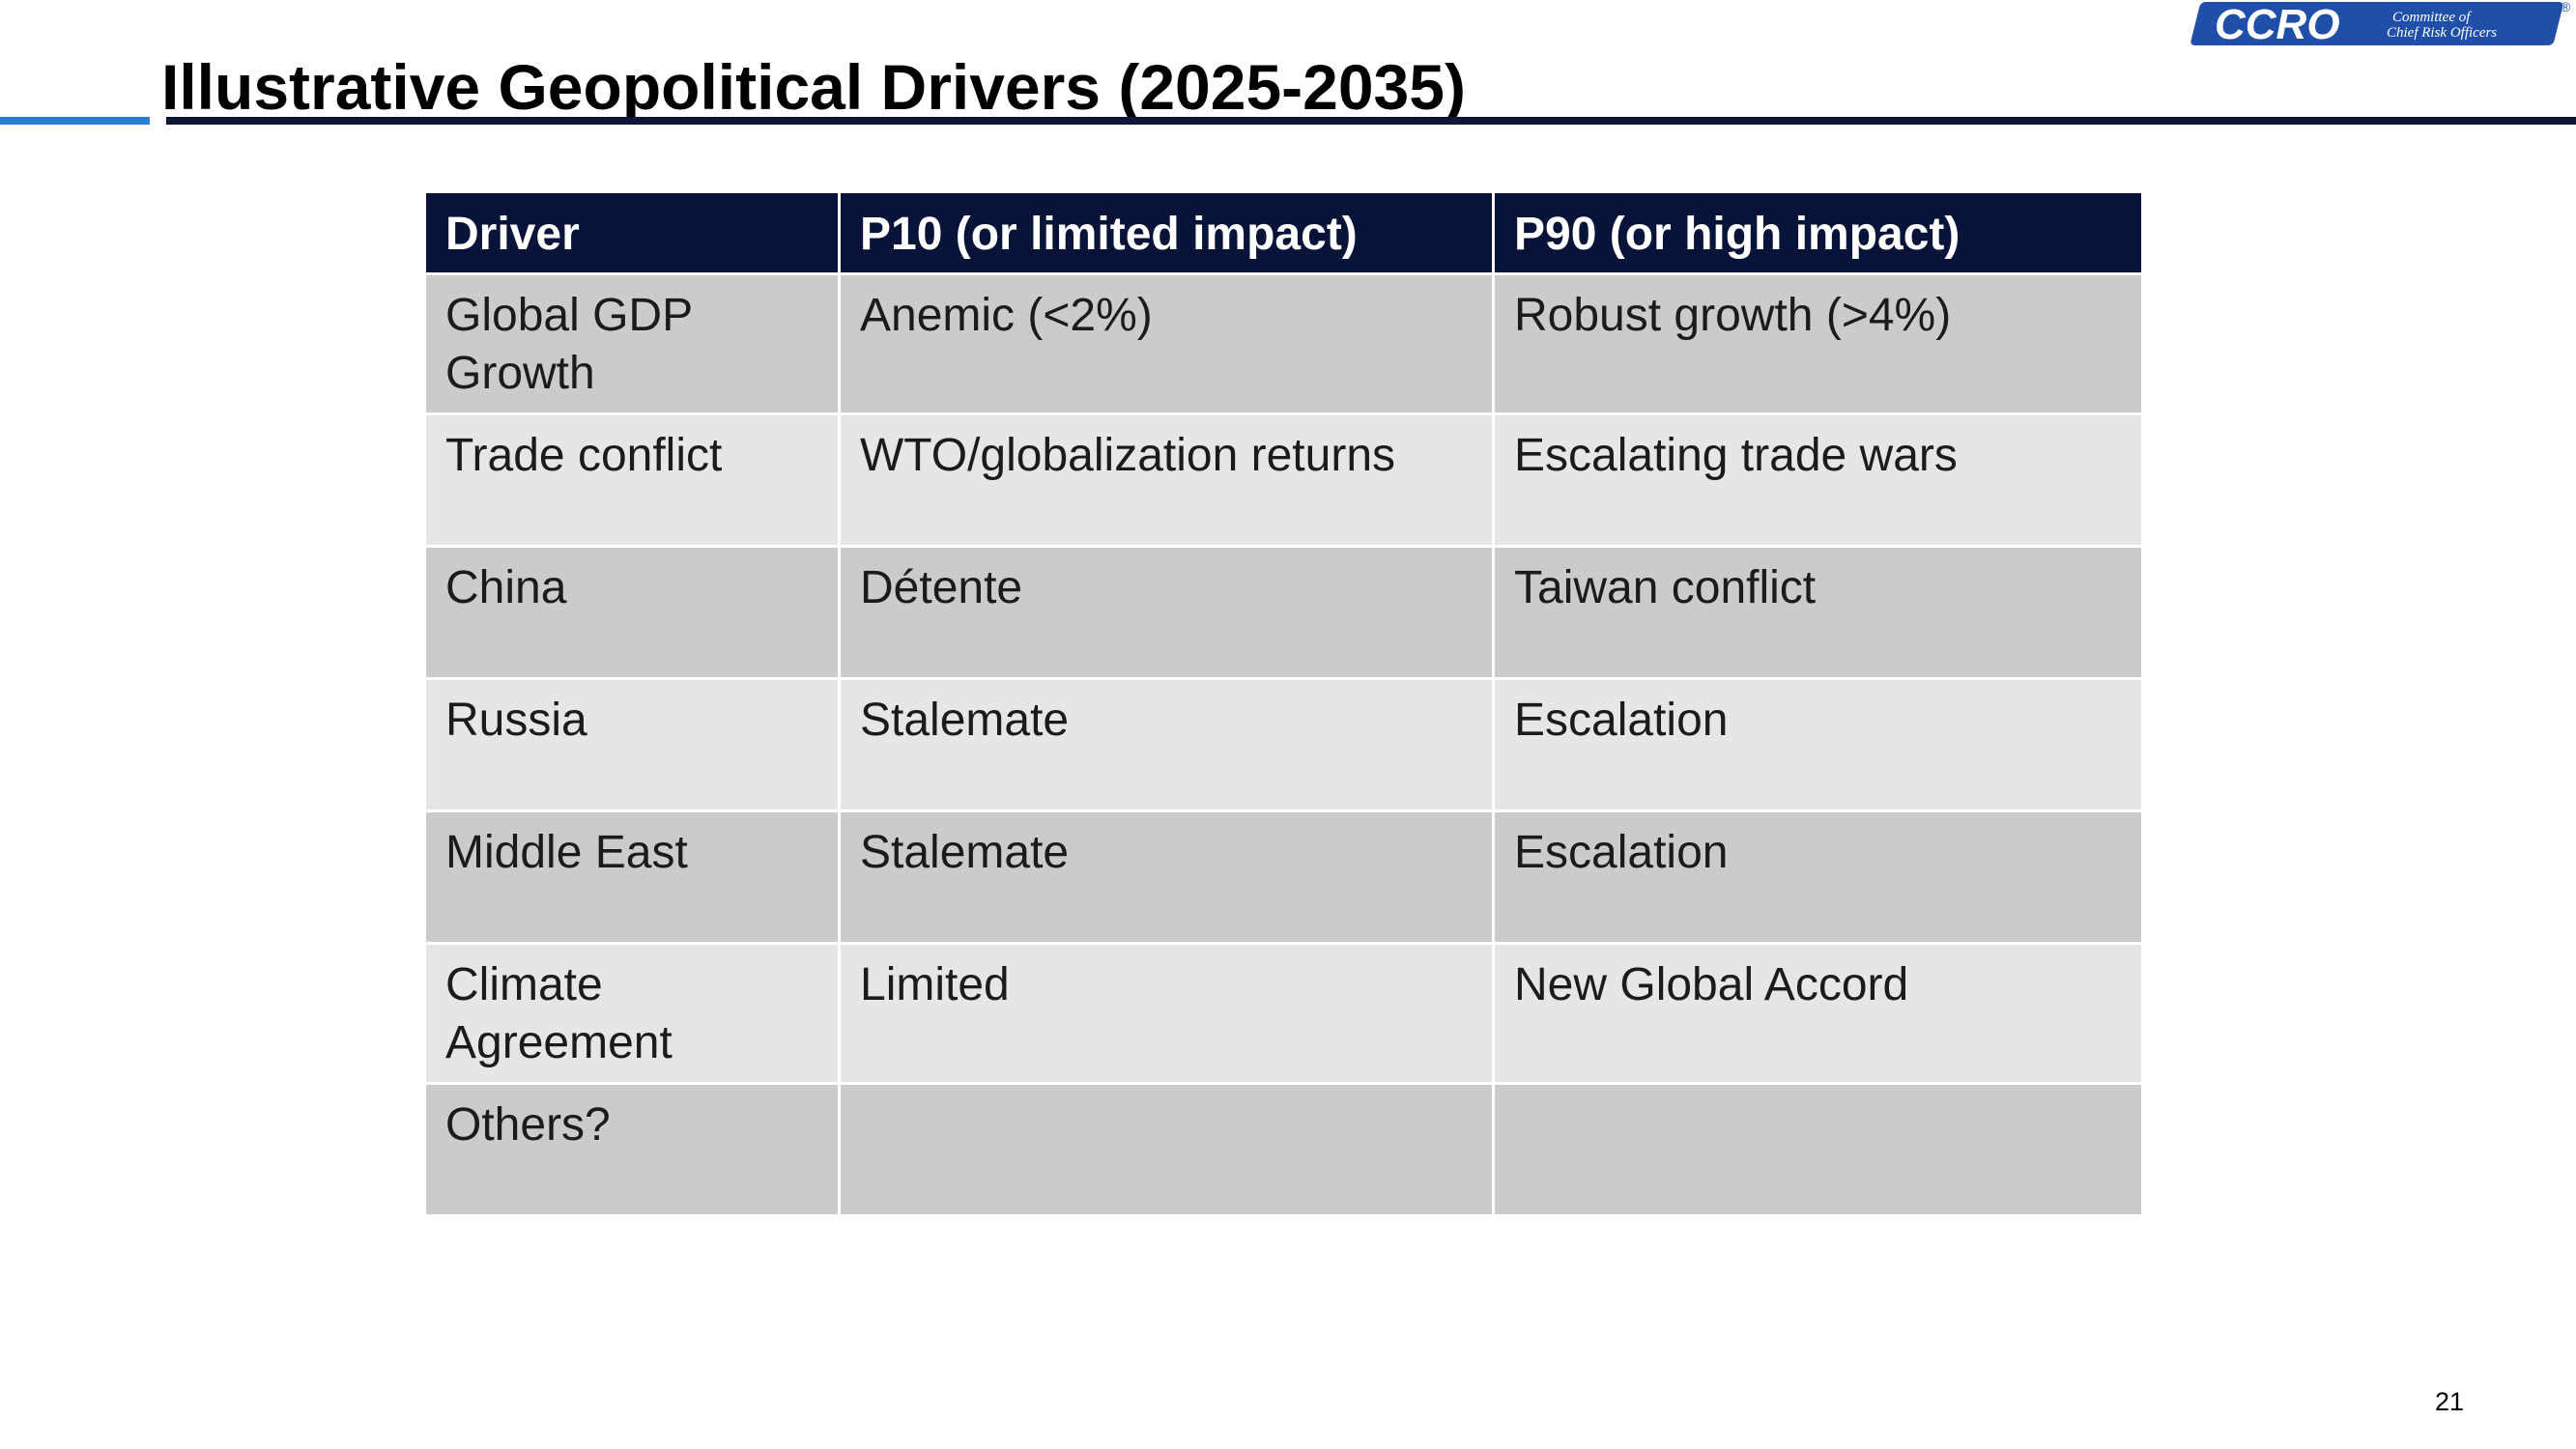  What do you see at coordinates (1818, 343) in the screenshot?
I see `p90-cell: Robust growth (>4%)` at bounding box center [1818, 343].